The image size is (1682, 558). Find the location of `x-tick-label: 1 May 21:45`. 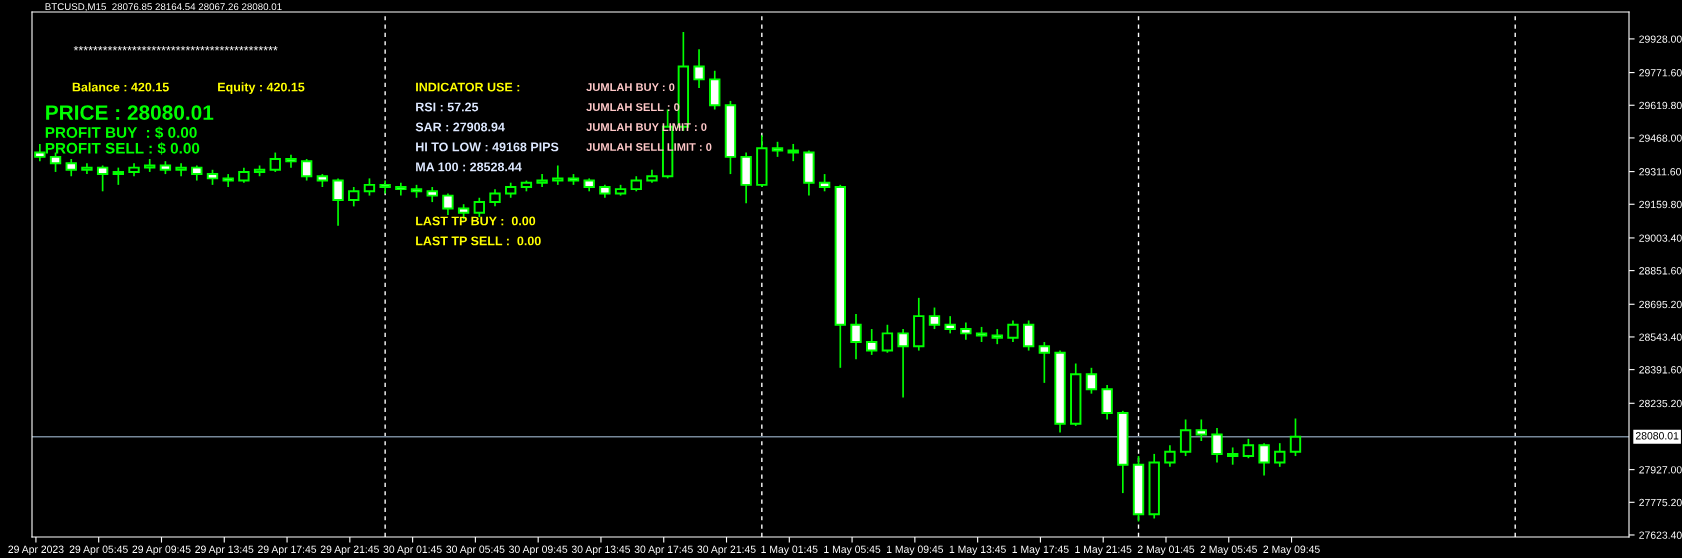

x-tick-label: 1 May 21:45 is located at coordinates (1103, 550).